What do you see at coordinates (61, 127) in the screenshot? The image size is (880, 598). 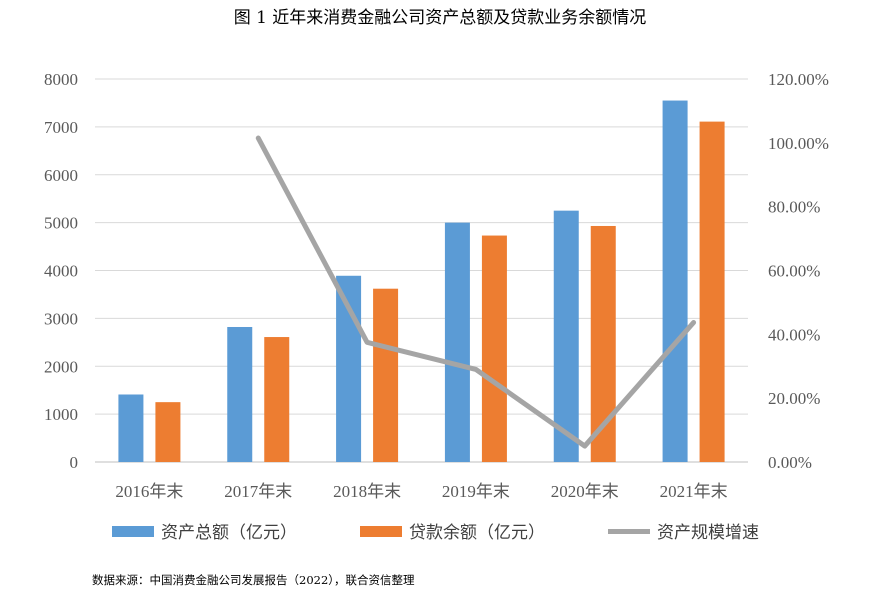 I see `left-tick-label: 7000` at bounding box center [61, 127].